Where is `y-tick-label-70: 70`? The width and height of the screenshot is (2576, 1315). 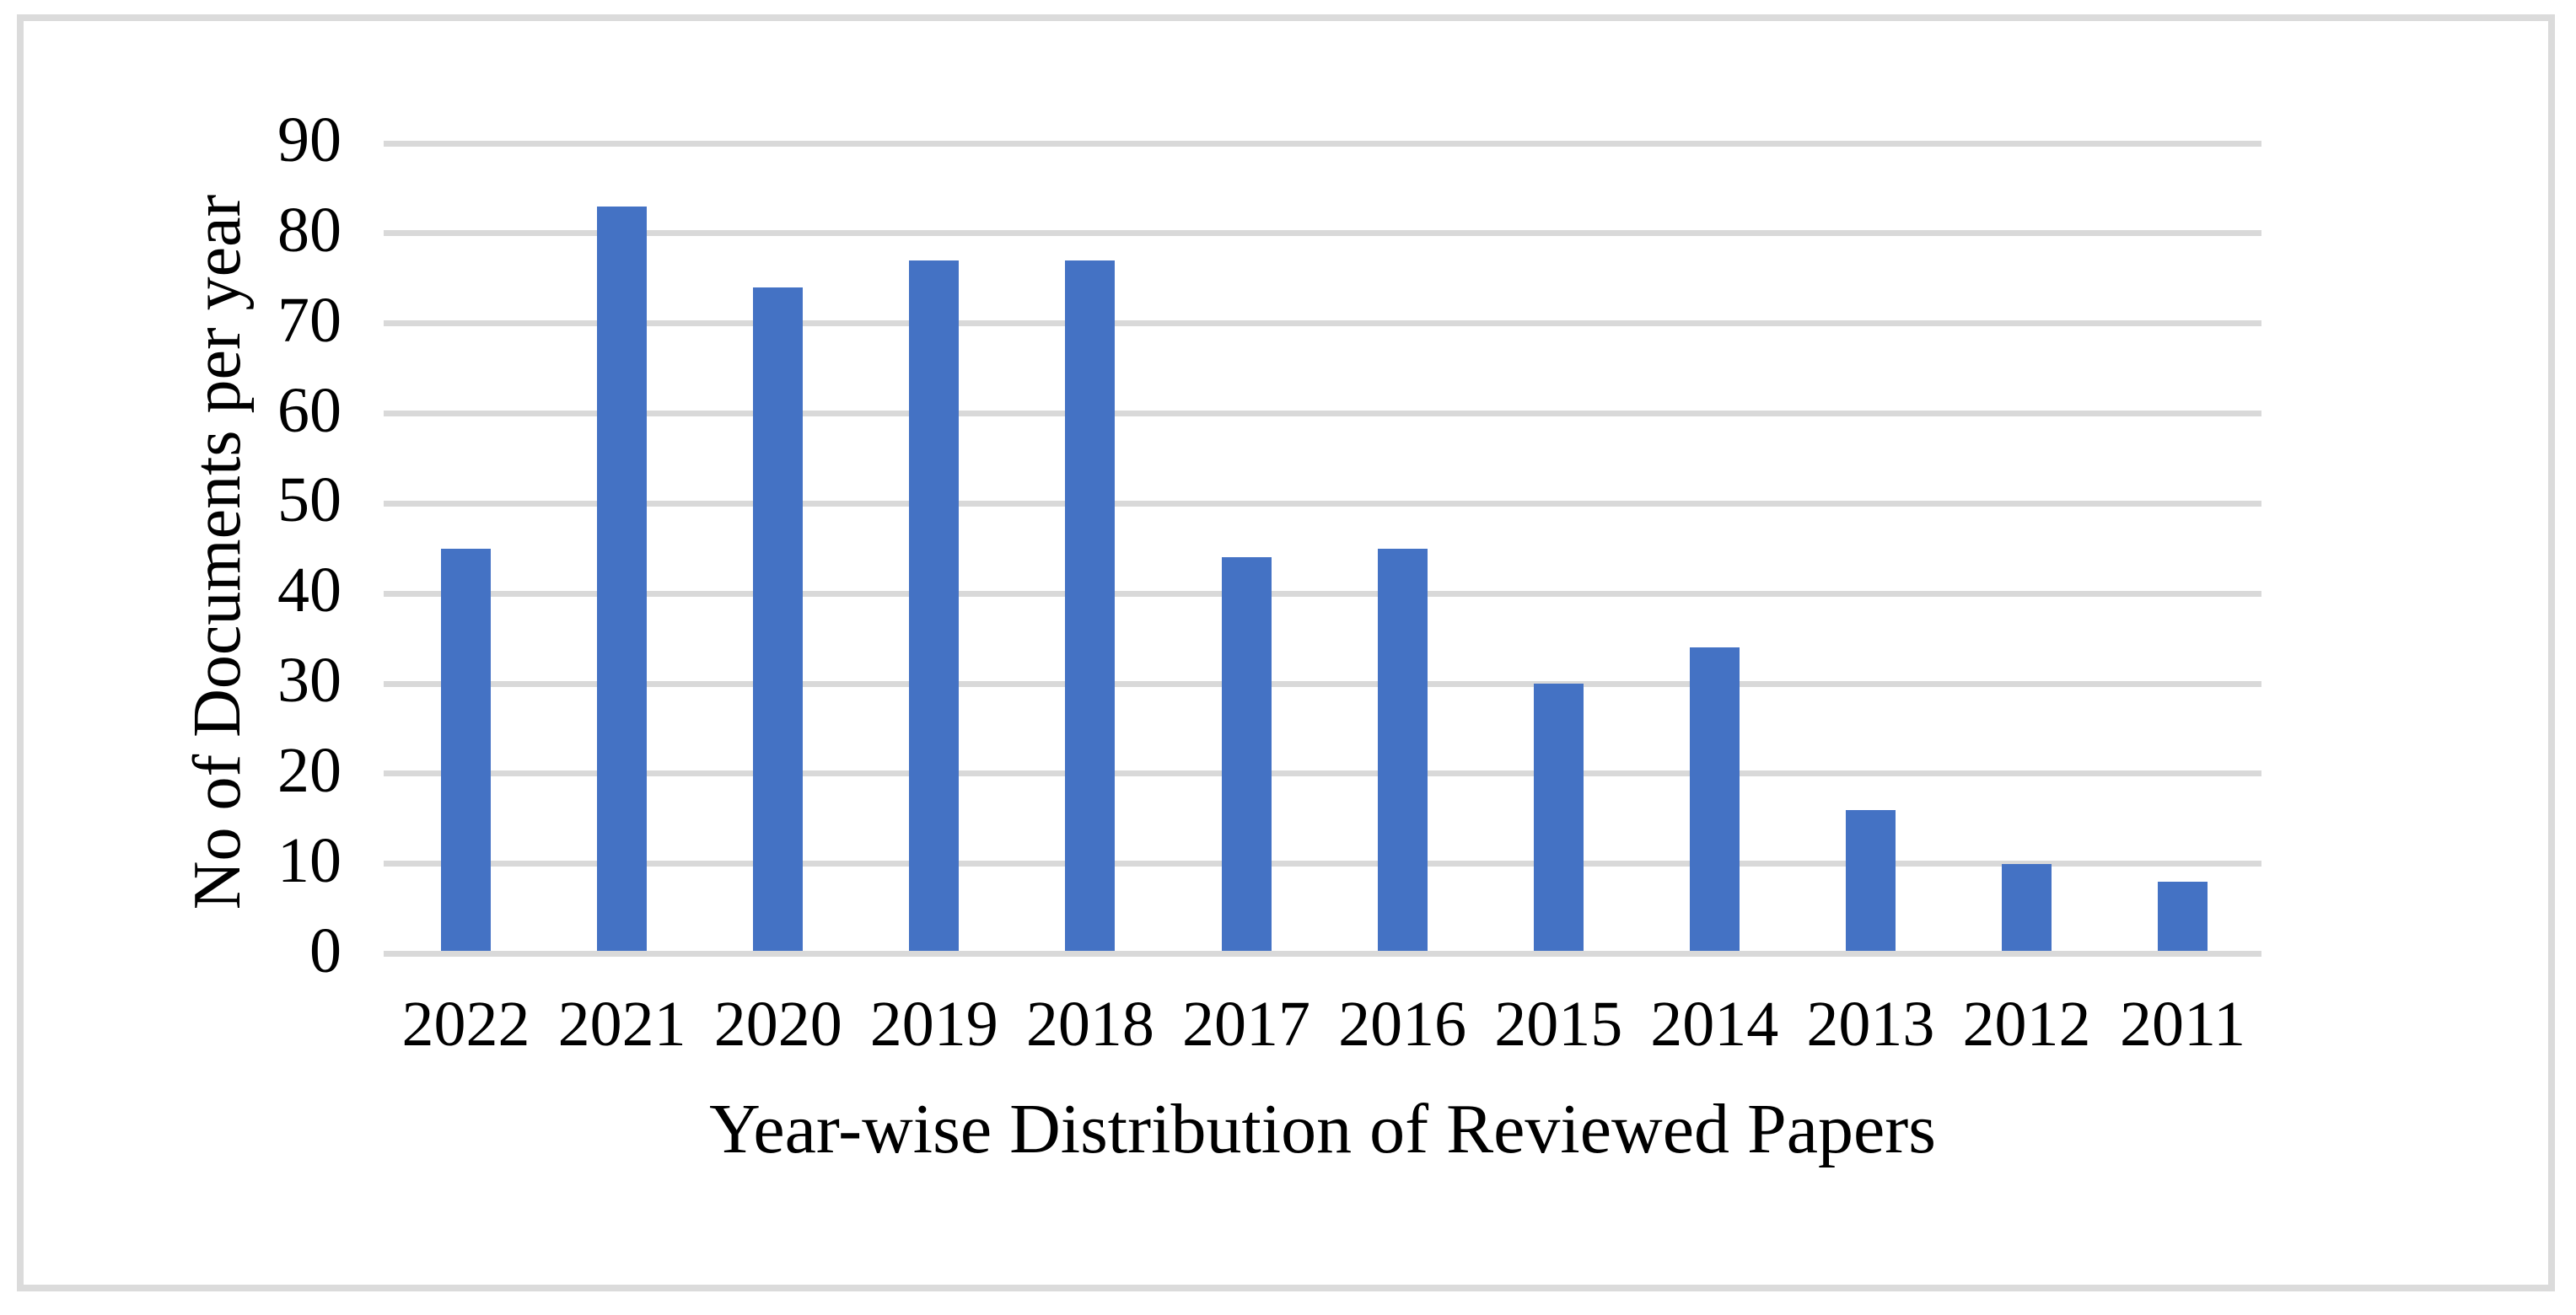 y-tick-label-70: 70 is located at coordinates (309, 320).